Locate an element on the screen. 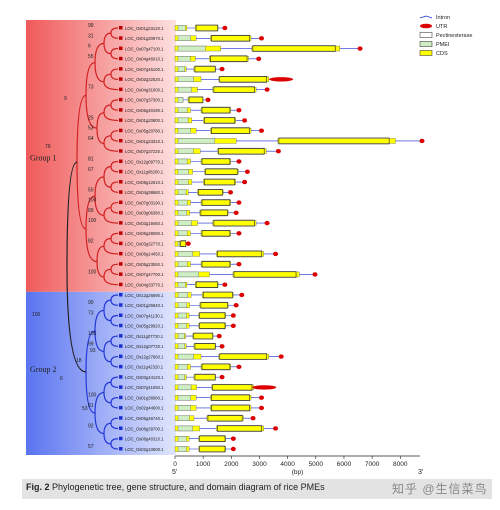 Image resolution: width=500 pixels, height=510 pixels. legend-label: Intron is located at coordinates (443, 18).